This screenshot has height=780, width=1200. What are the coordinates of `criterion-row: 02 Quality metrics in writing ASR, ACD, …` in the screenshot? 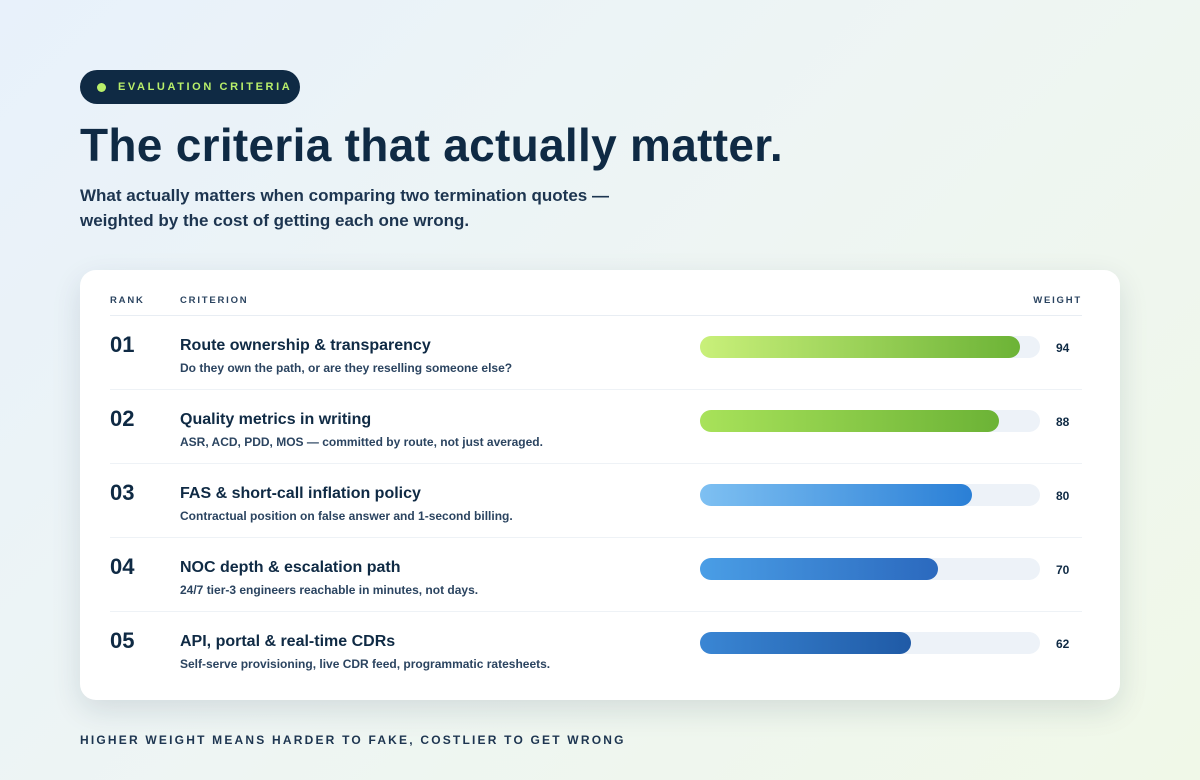 It's located at (596, 427).